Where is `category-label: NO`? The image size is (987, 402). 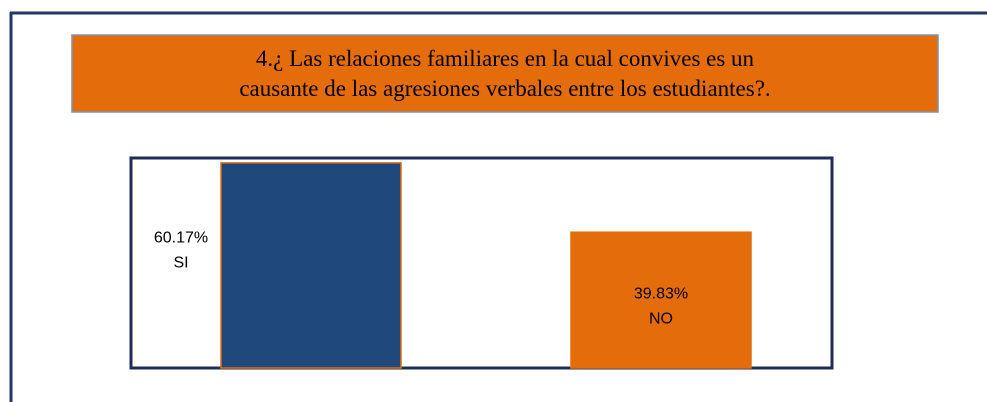
category-label: NO is located at coordinates (661, 318).